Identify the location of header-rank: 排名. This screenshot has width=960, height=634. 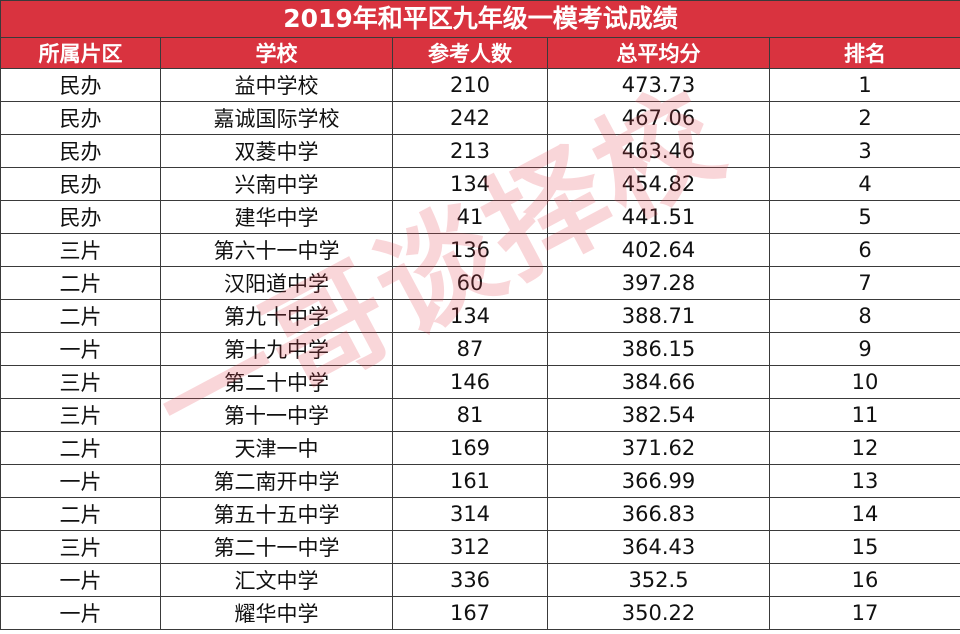
(864, 53).